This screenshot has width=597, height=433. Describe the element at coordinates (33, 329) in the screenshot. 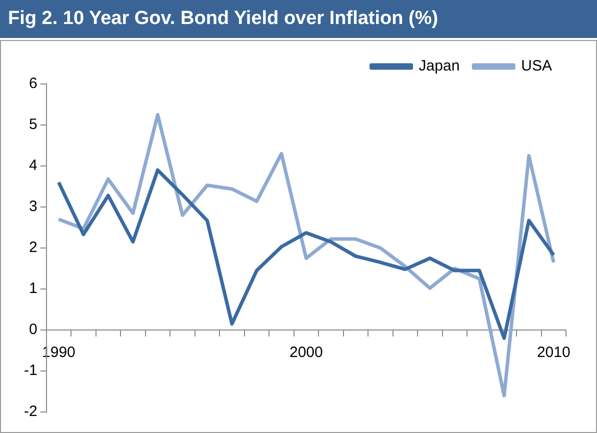

I see `y-tick-label: 0` at that location.